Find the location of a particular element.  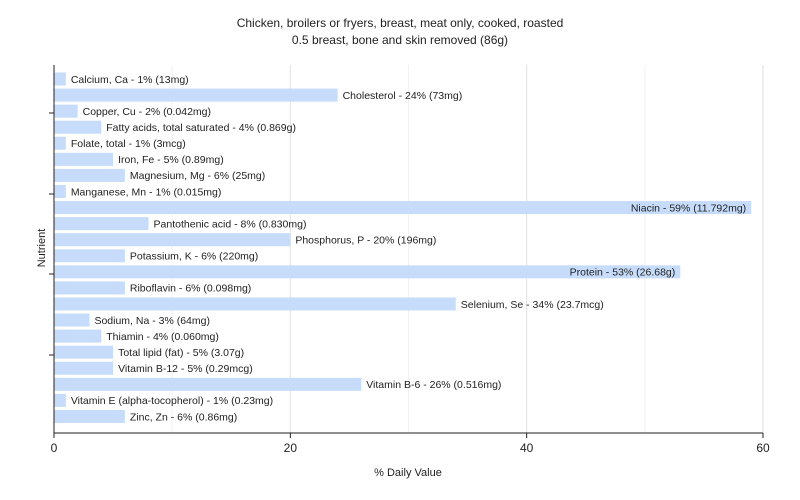

bar-label: Sodium, Na - 3% (64mg) is located at coordinates (152, 321).